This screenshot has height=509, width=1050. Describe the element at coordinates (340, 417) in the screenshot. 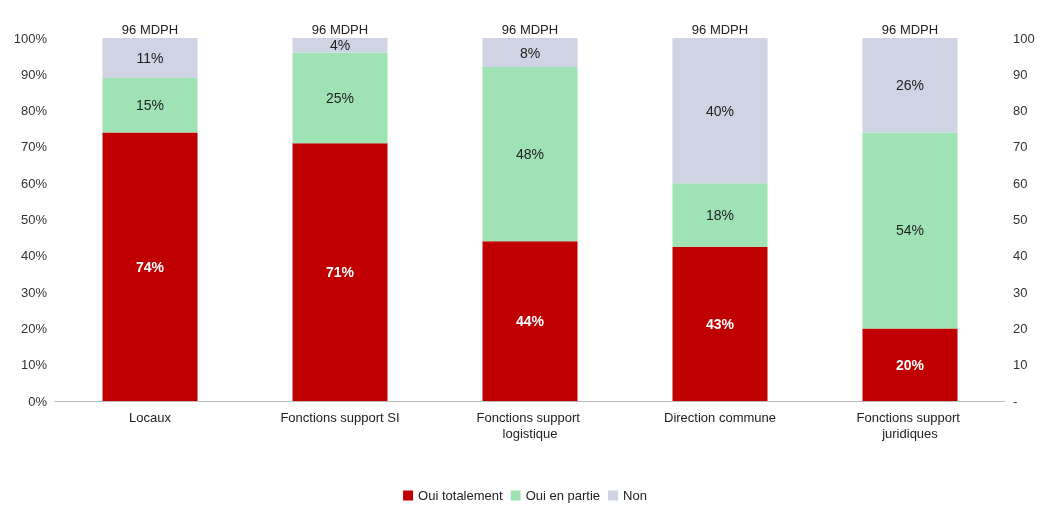

I see `x-tick-label: Fonctions support SI` at that location.